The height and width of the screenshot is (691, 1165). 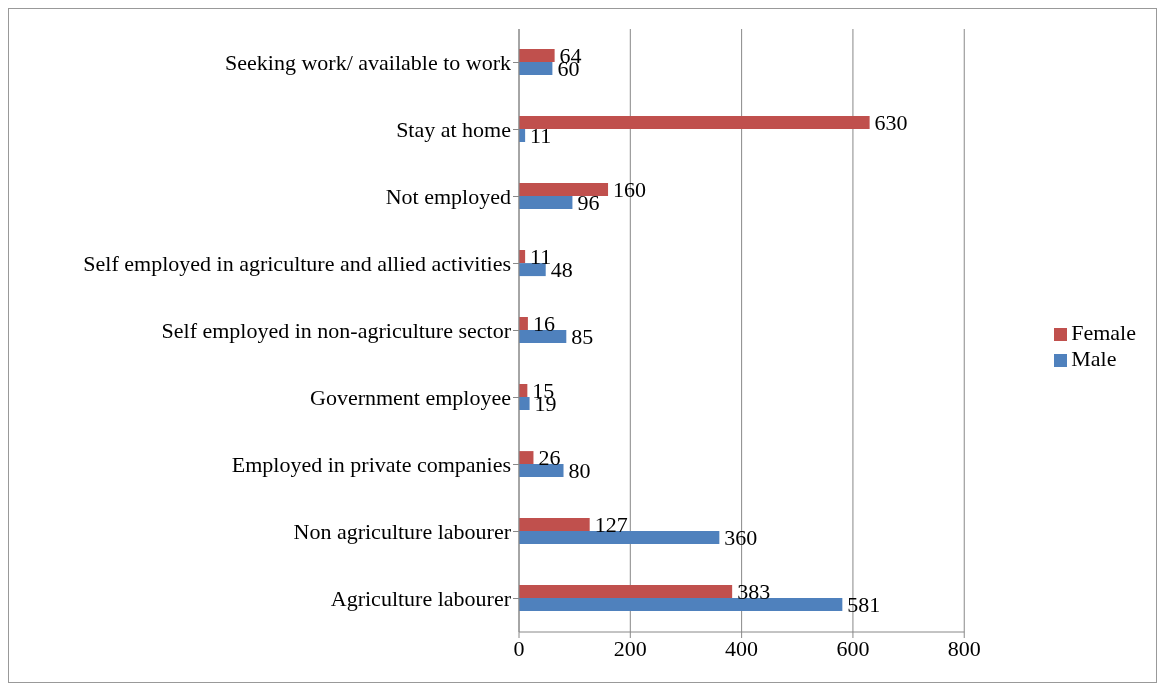 What do you see at coordinates (853, 648) in the screenshot?
I see `x-tick-label: 600` at bounding box center [853, 648].